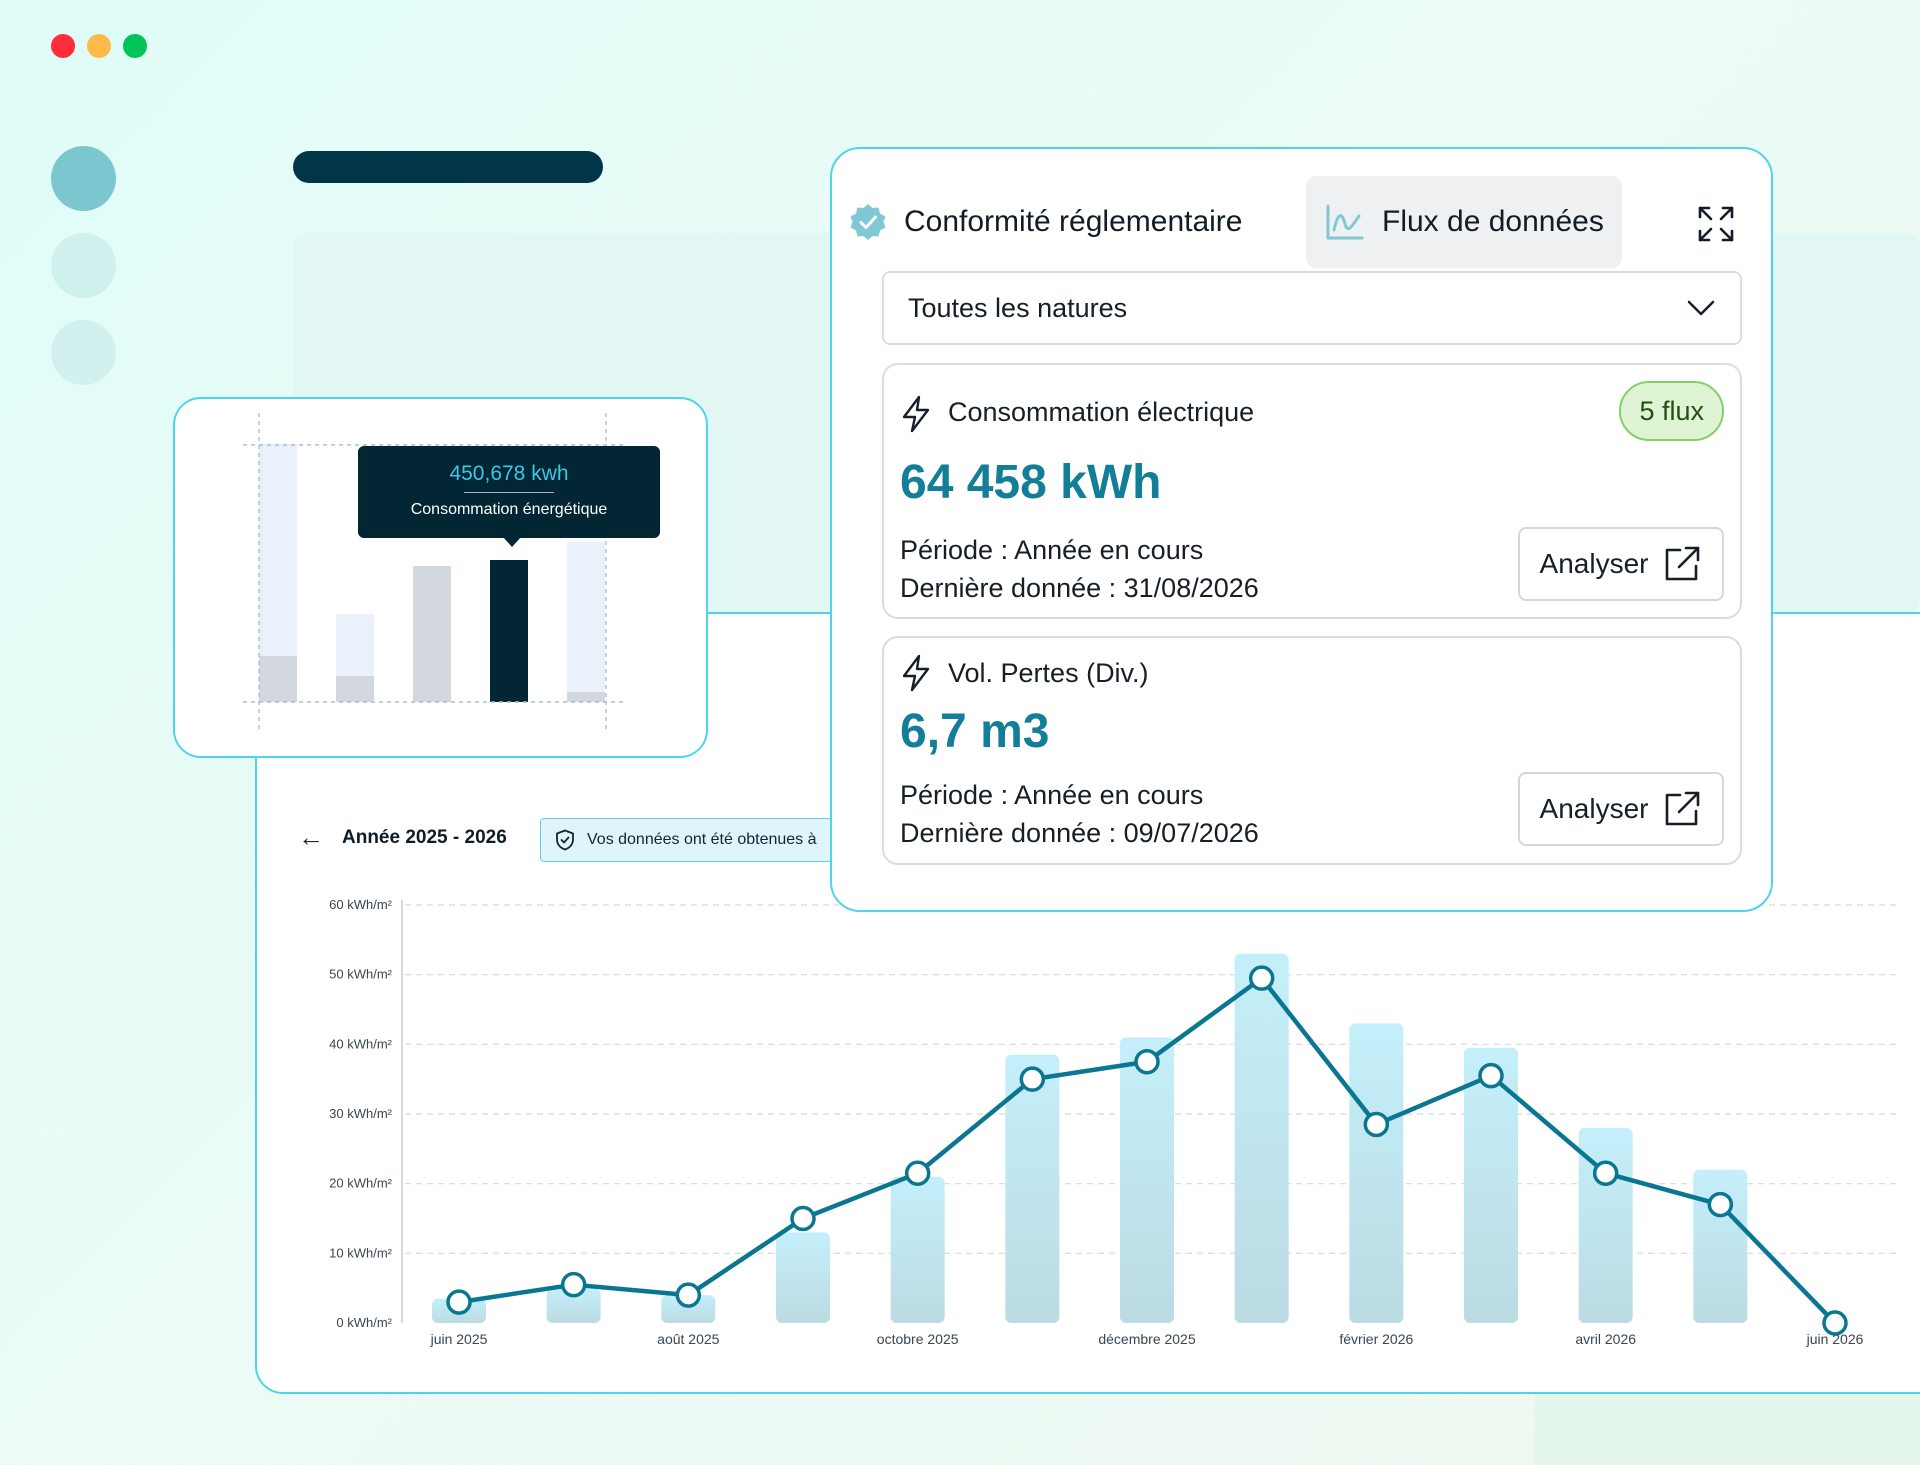 The image size is (1920, 1465). I want to click on x-tick-label: août 2025, so click(688, 1339).